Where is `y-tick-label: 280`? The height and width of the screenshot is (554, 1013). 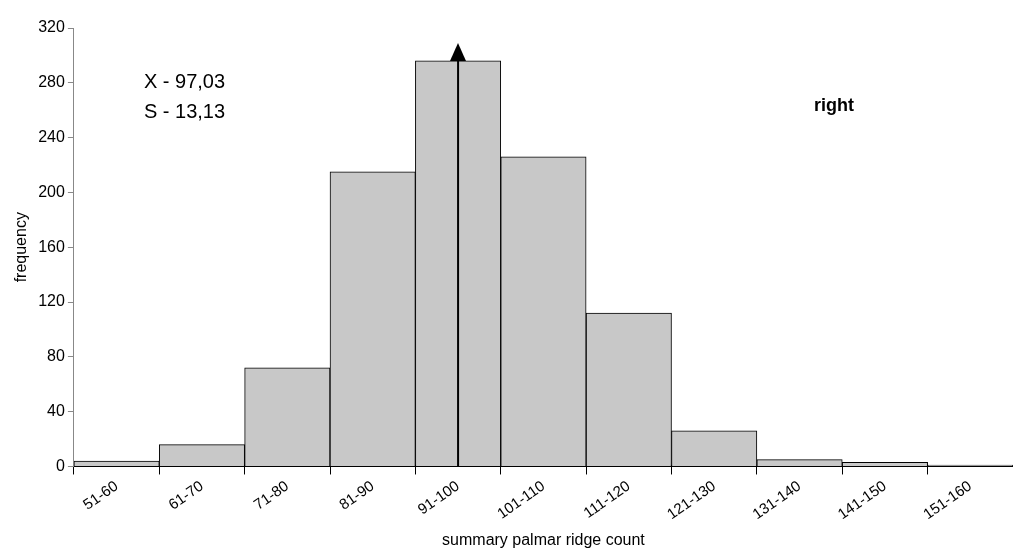
y-tick-label: 280 is located at coordinates (51, 82).